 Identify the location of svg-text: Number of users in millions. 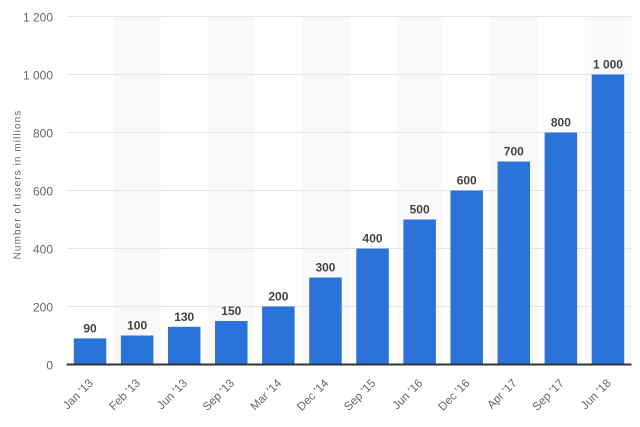
(18, 185).